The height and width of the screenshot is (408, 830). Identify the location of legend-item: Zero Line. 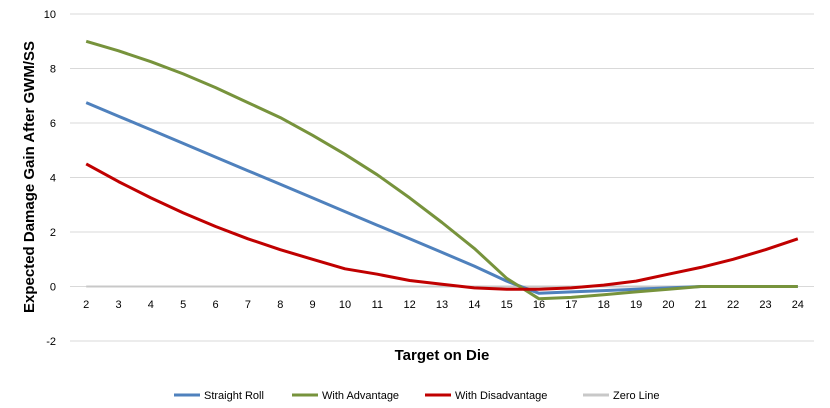
(621, 396).